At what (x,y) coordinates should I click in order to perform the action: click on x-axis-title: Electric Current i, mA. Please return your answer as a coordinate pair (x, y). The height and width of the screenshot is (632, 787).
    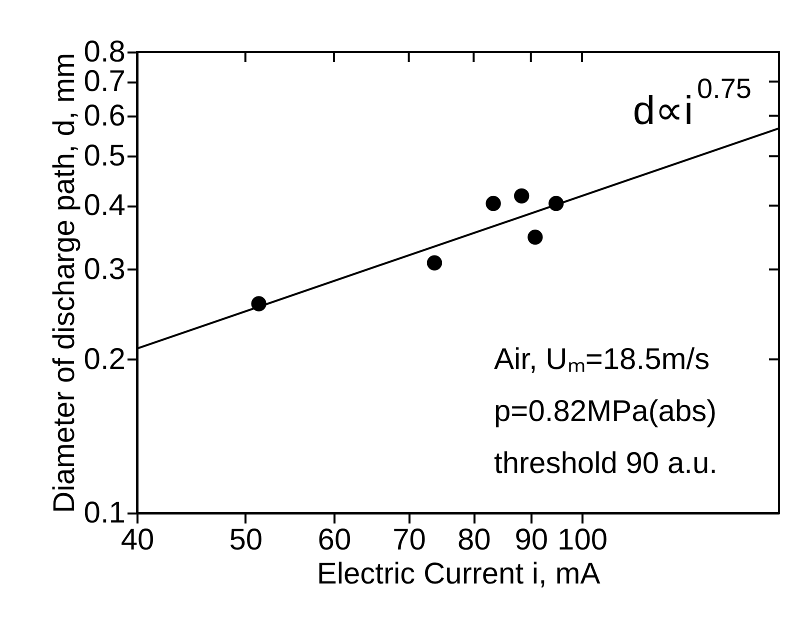
    Looking at the image, I should click on (458, 574).